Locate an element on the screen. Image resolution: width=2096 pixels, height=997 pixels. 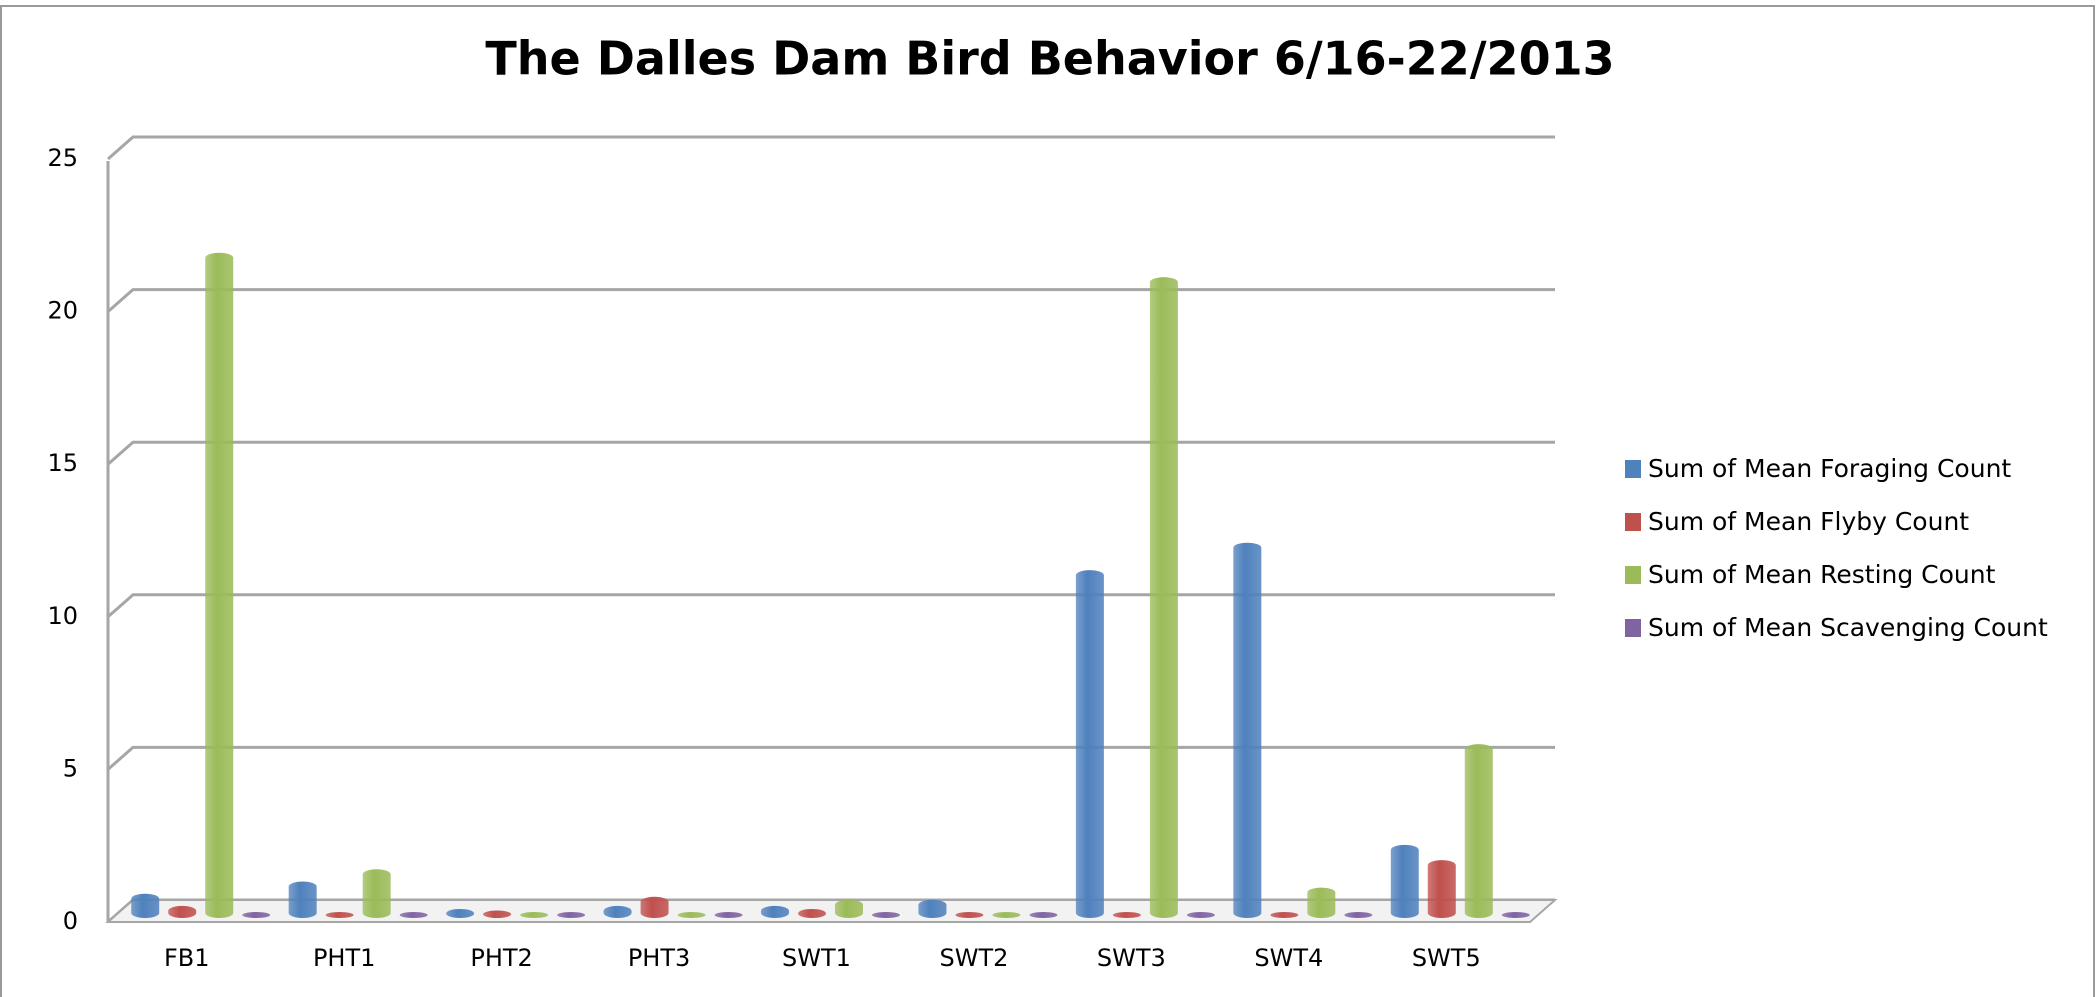
legend-label: Sum of Mean Resting Count is located at coordinates (1822, 574).